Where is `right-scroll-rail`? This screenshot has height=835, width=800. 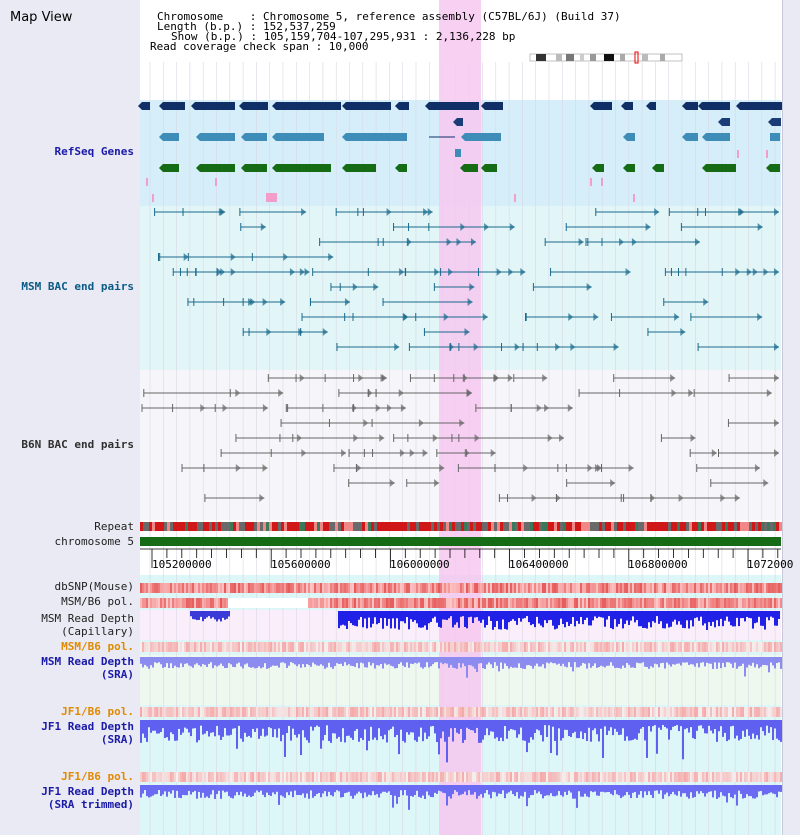 right-scroll-rail is located at coordinates (791, 417).